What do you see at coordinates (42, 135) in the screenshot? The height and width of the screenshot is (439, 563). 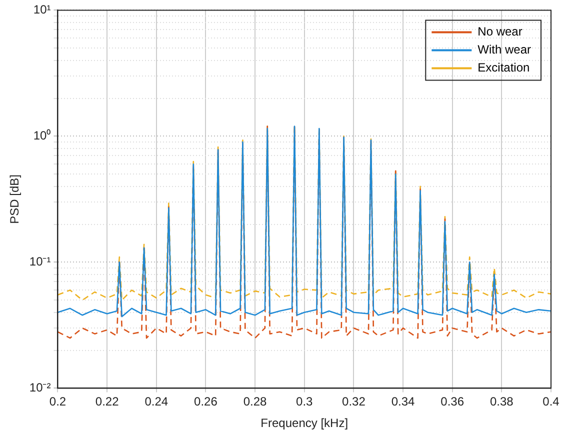 I see `y-tick-label: 10⁰` at bounding box center [42, 135].